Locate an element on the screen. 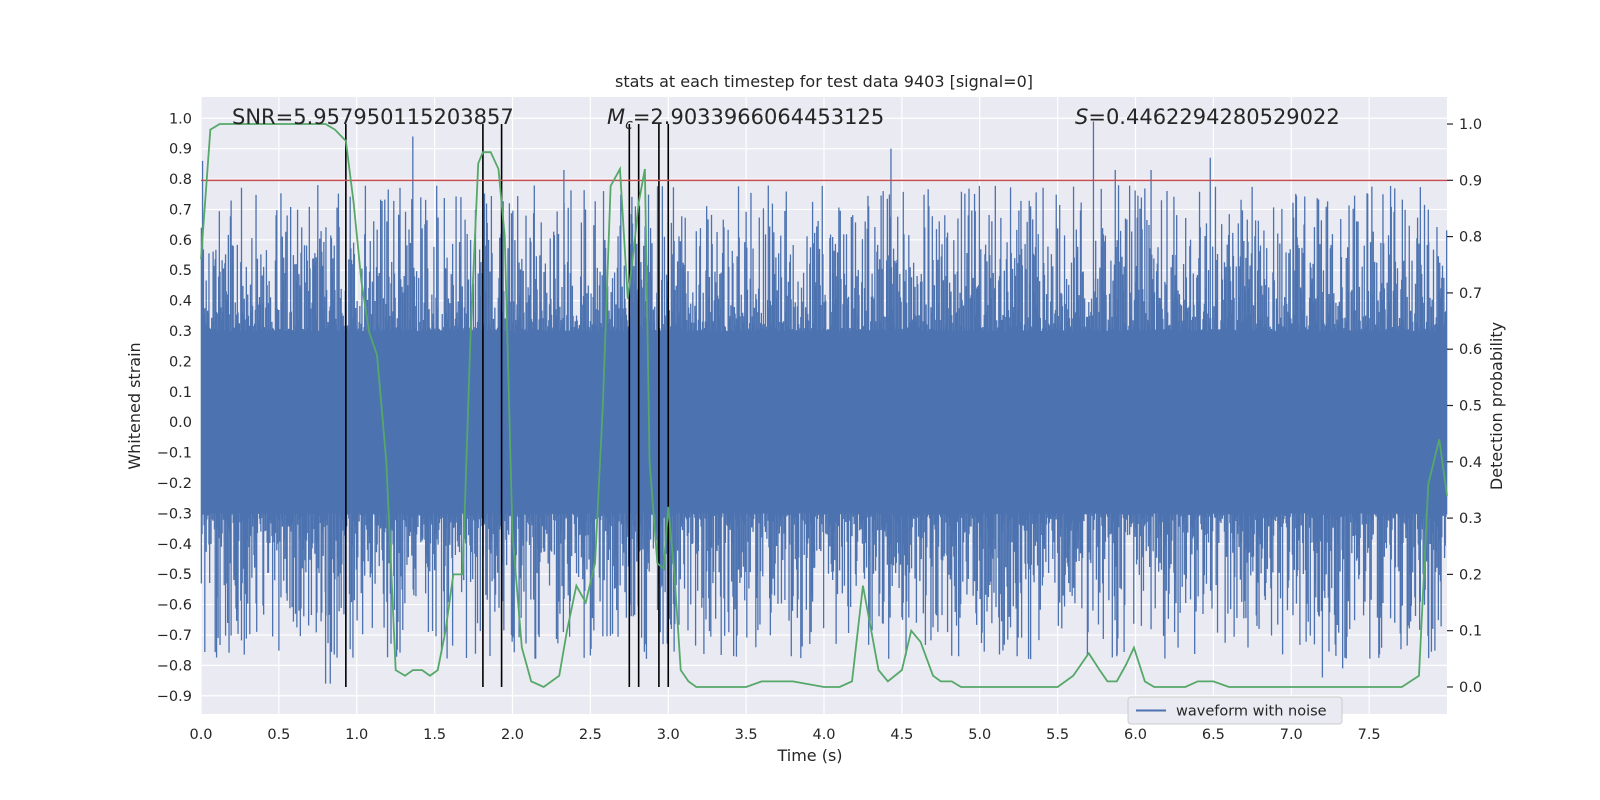 This screenshot has height=800, width=1600. right-y-tick-label: 0.6 is located at coordinates (1470, 350).